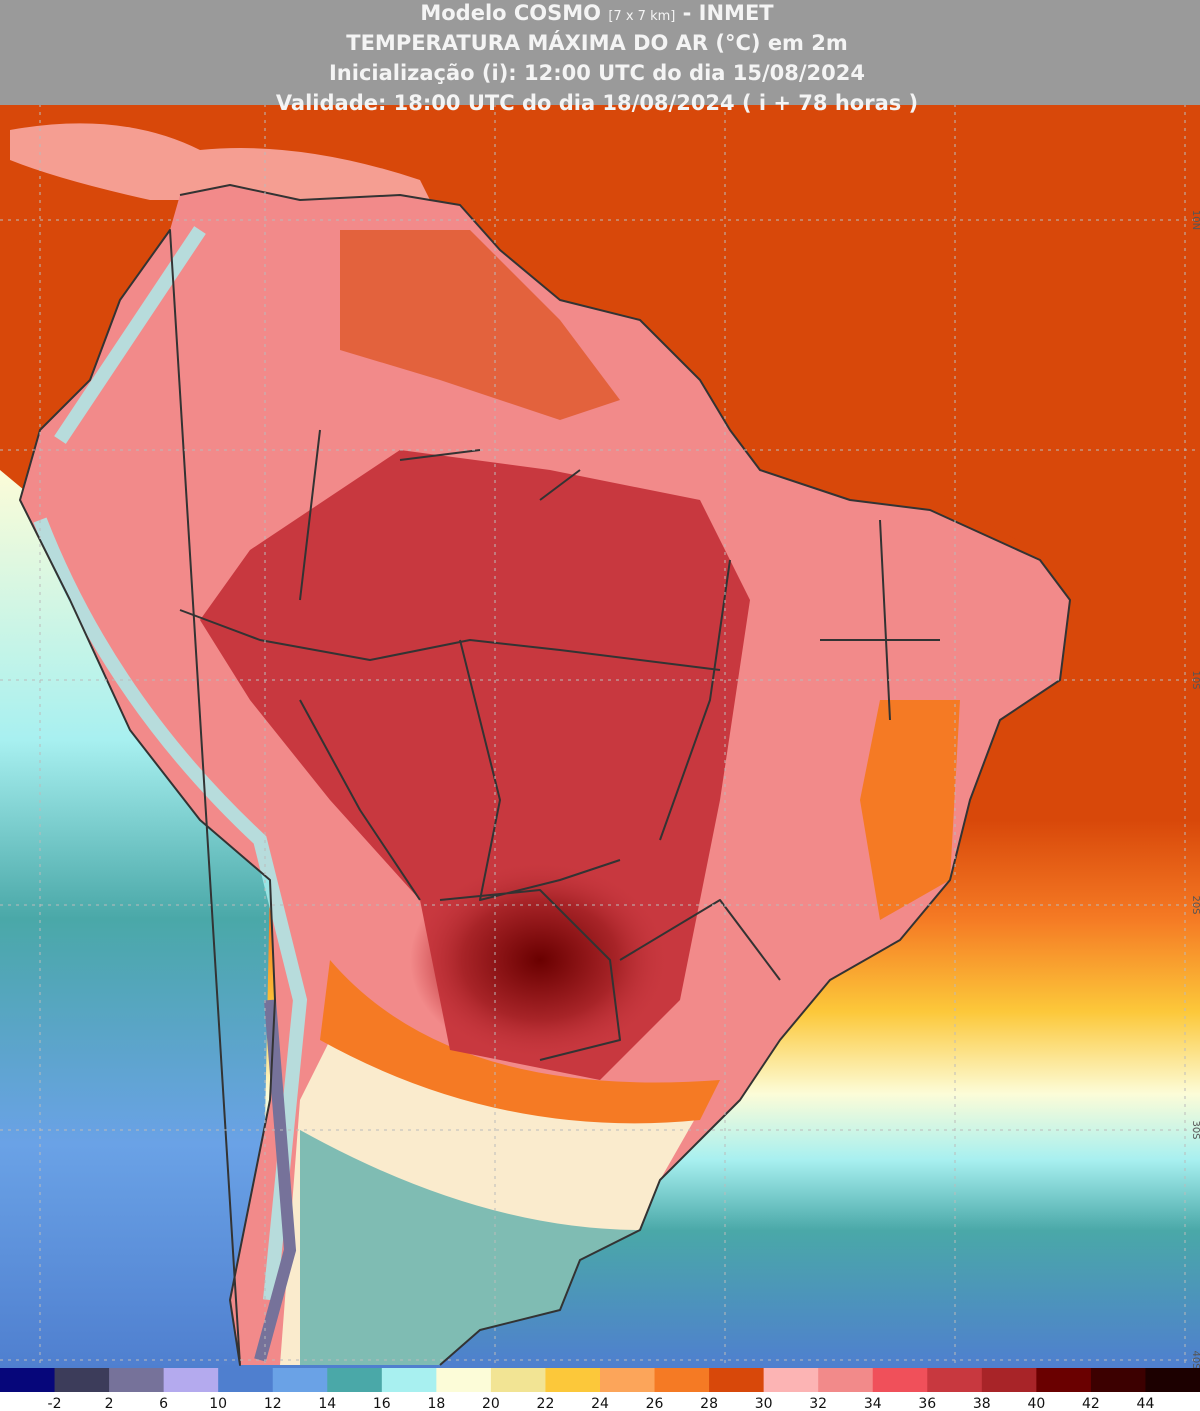  What do you see at coordinates (1036, 1403) in the screenshot?
I see `colorbar-label: 40` at bounding box center [1036, 1403].